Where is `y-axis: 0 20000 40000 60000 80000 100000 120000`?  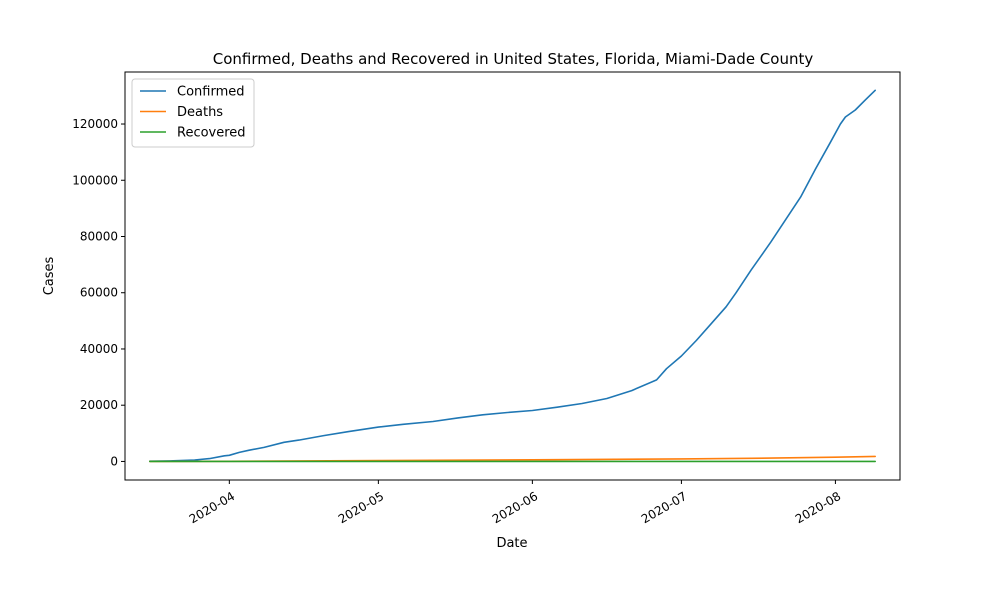 y-axis: 0 20000 40000 60000 80000 100000 120000 is located at coordinates (98, 292).